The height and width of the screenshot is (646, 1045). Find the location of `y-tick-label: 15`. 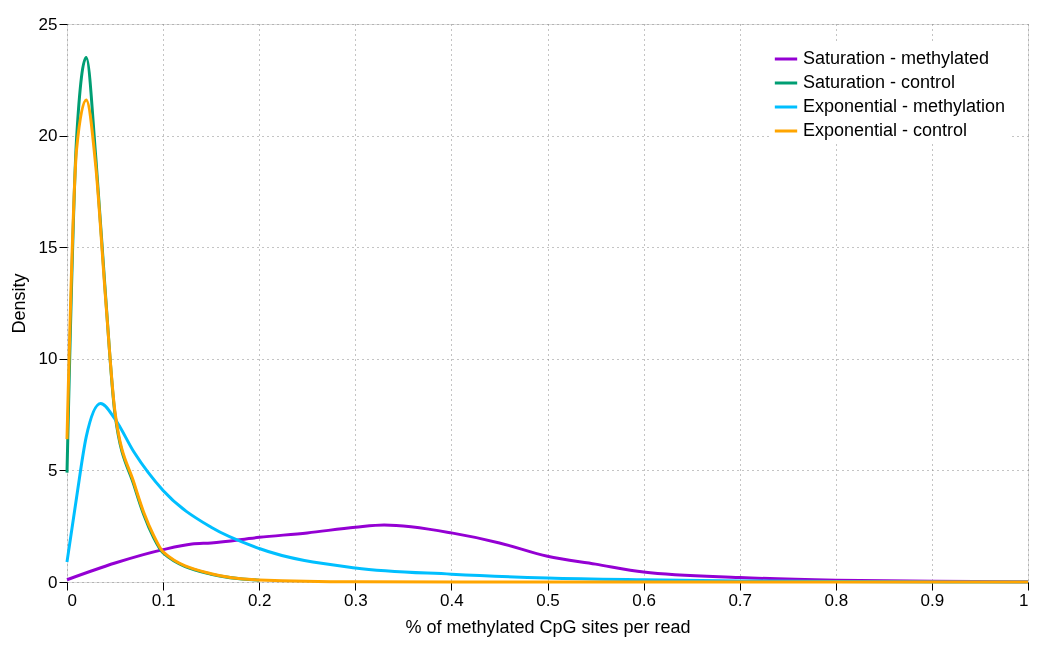

y-tick-label: 15 is located at coordinates (48, 247).